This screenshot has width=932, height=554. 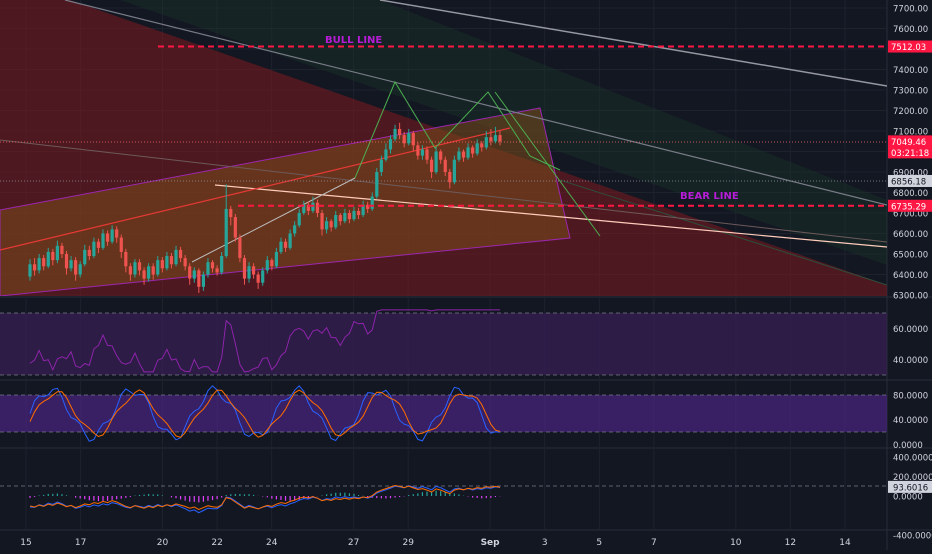 I want to click on stoch-k-line, so click(x=265, y=413).